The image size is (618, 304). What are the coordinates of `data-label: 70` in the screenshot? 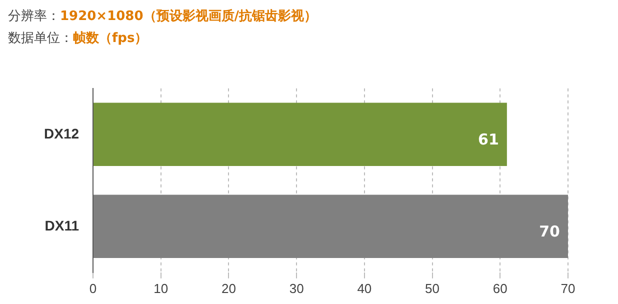 It's located at (549, 231).